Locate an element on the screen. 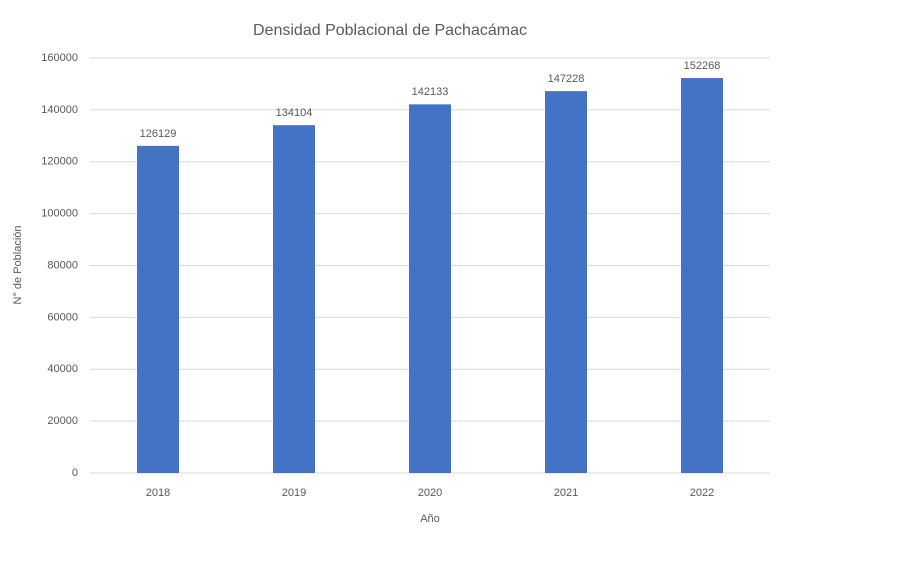  data-label: 126129 is located at coordinates (158, 134).